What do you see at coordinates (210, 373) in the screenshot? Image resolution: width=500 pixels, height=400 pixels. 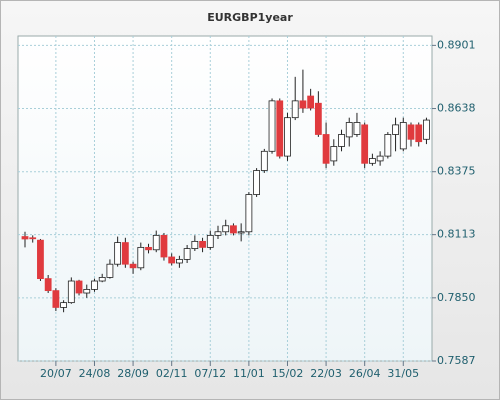 I see `x-tick-label: 07/12` at bounding box center [210, 373].